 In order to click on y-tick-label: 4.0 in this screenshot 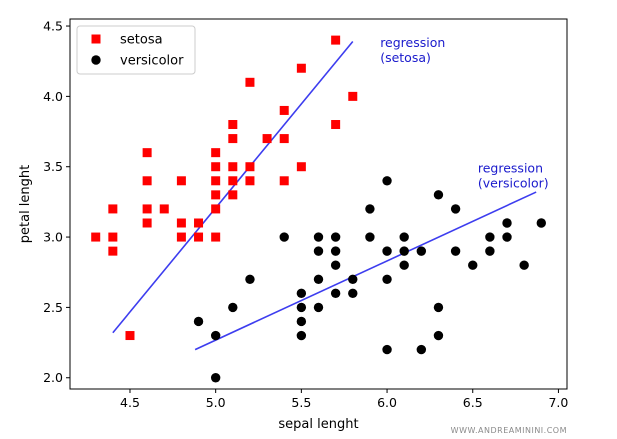, I will do `click(53, 96)`.